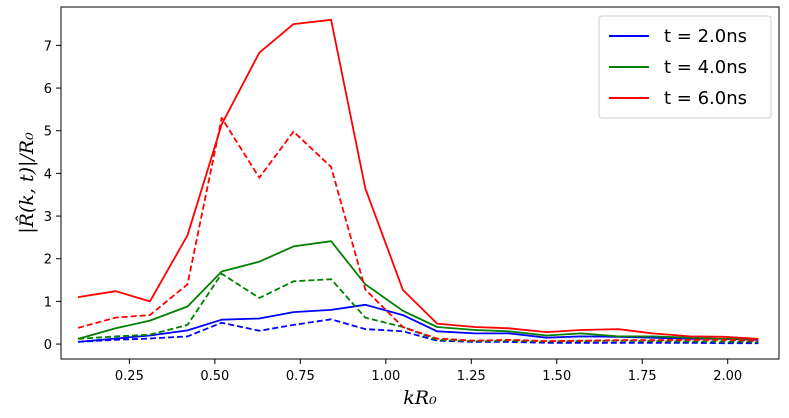 This screenshot has width=789, height=418. I want to click on x-tick-label: 1.00, so click(385, 376).